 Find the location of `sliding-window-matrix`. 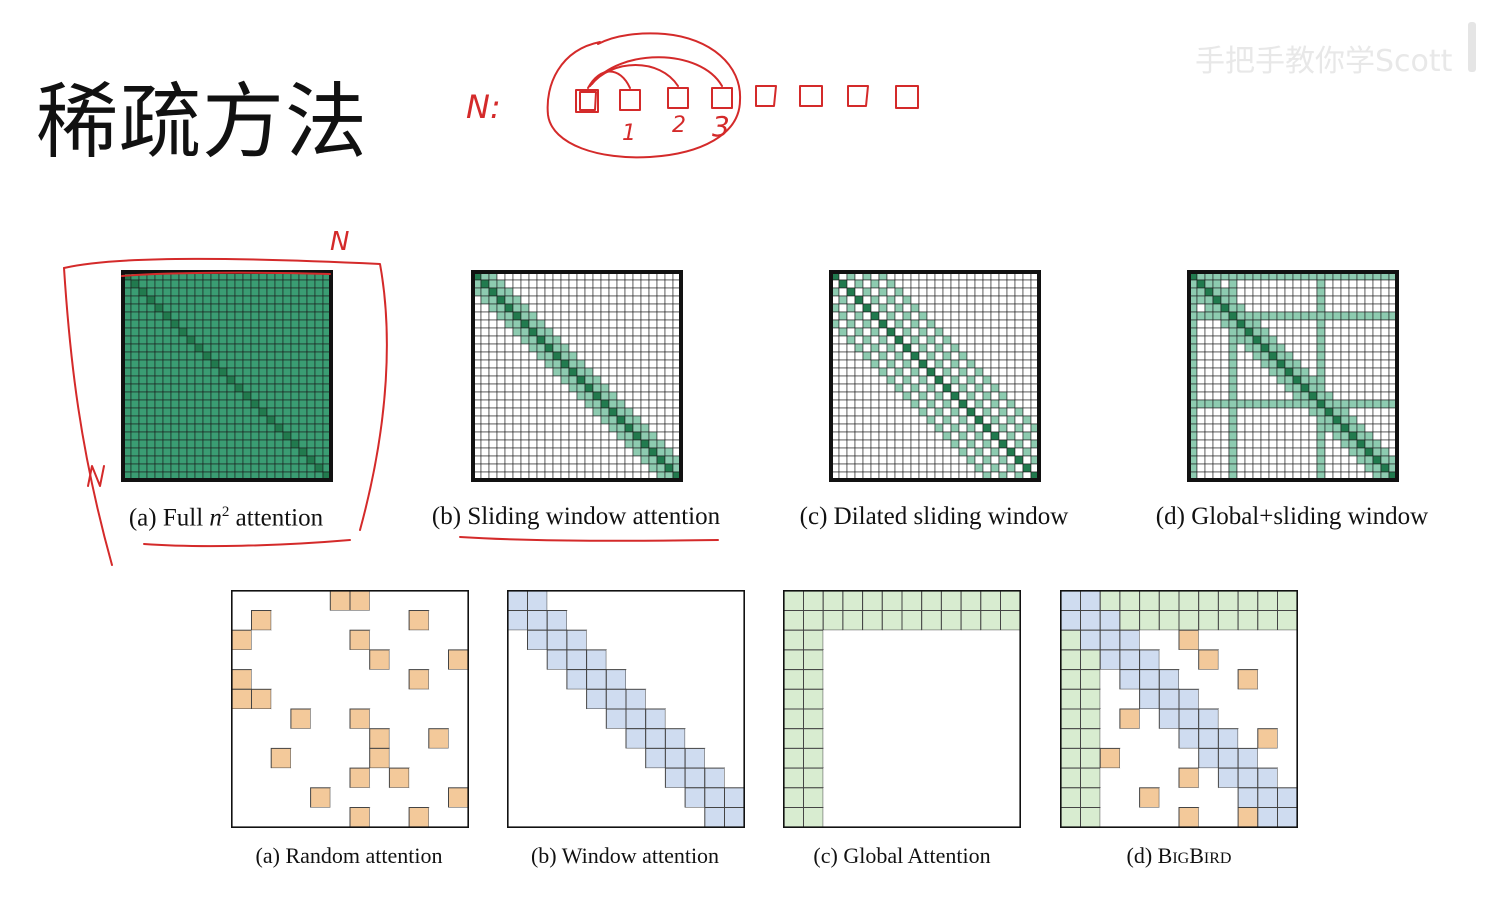

sliding-window-matrix is located at coordinates (577, 376).